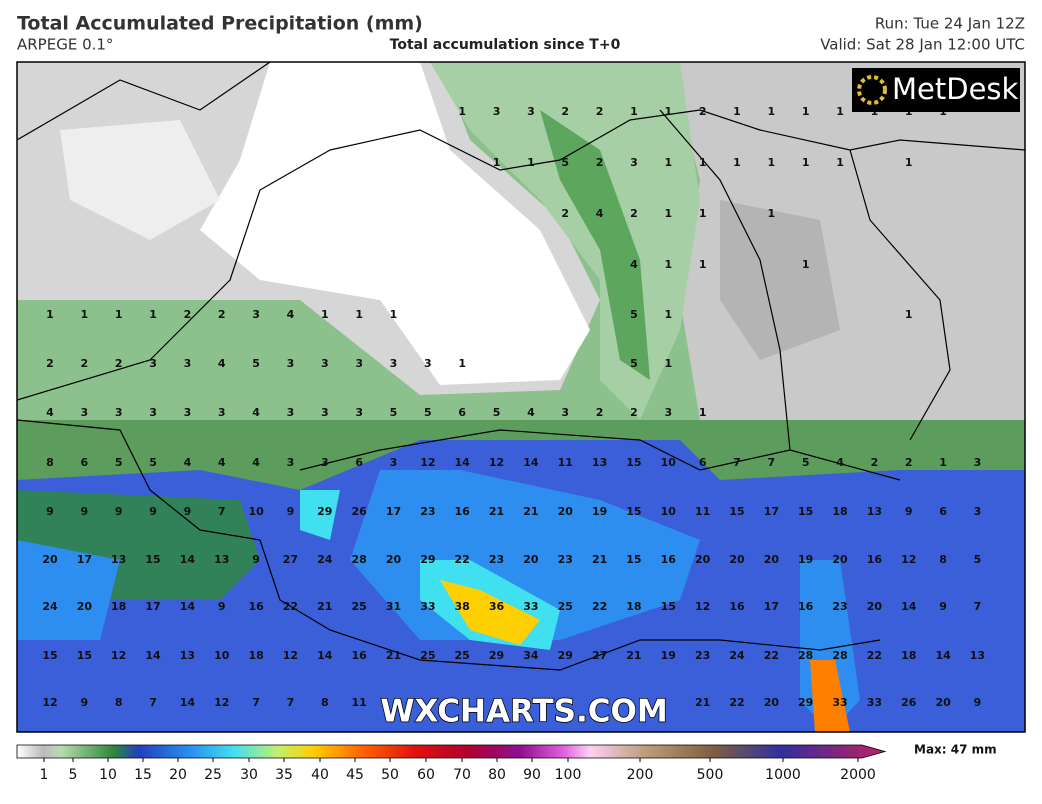 The height and width of the screenshot is (804, 1042). I want to click on grid-value: 18, so click(839, 511).